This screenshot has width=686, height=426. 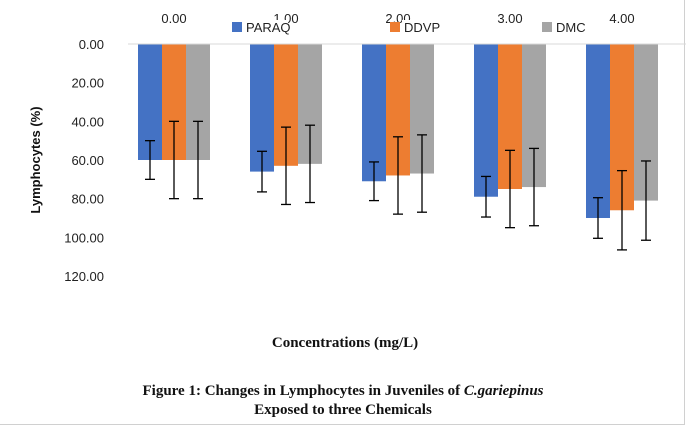 What do you see at coordinates (87, 160) in the screenshot?
I see `y-tick-label: 60.00` at bounding box center [87, 160].